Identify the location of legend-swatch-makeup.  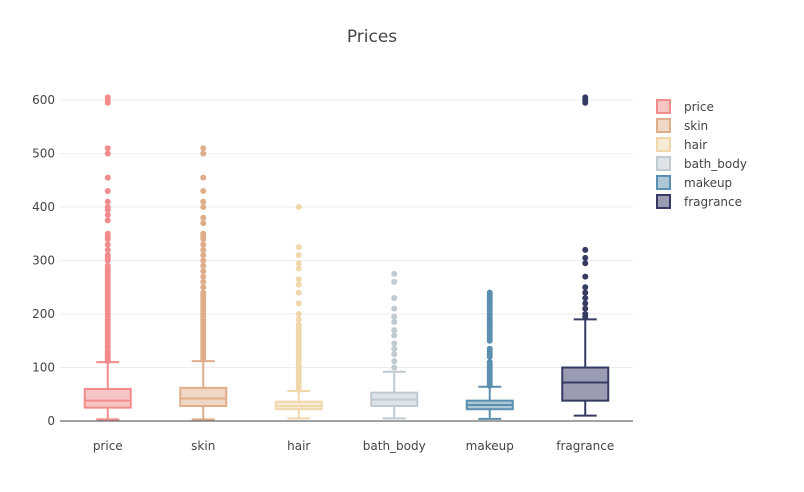
(663, 182).